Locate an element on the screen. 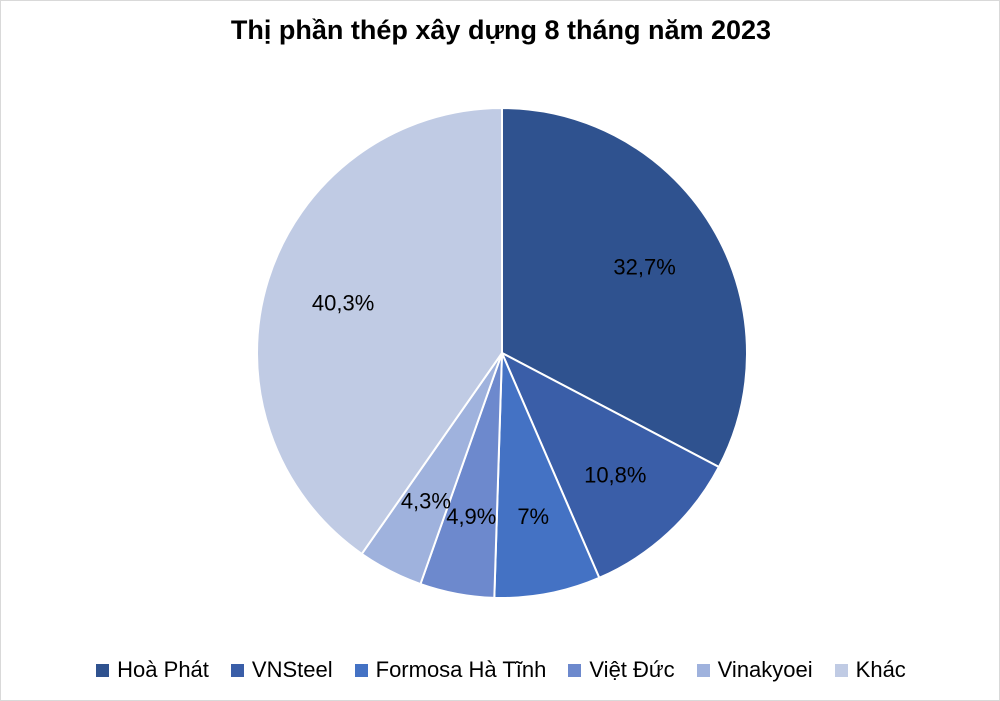 The width and height of the screenshot is (1000, 701). slice-value-label-5: 40,3% is located at coordinates (343, 303).